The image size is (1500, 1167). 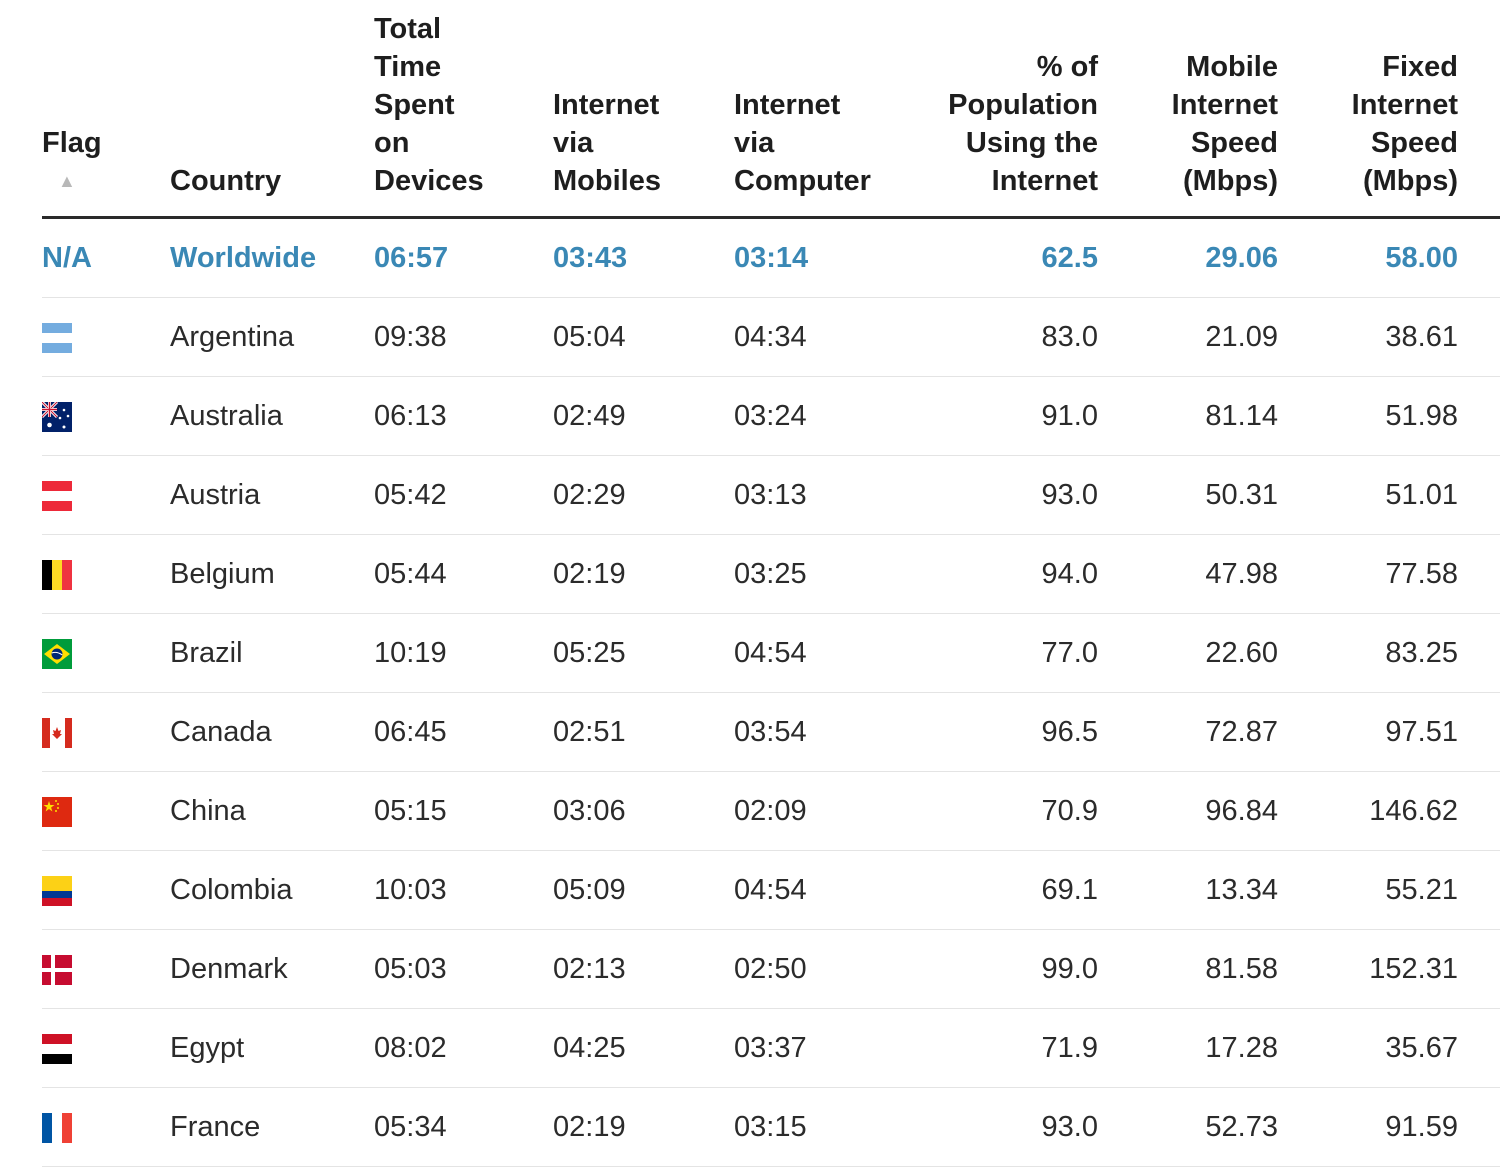 I want to click on cell-computer: 02:09, so click(x=824, y=811).